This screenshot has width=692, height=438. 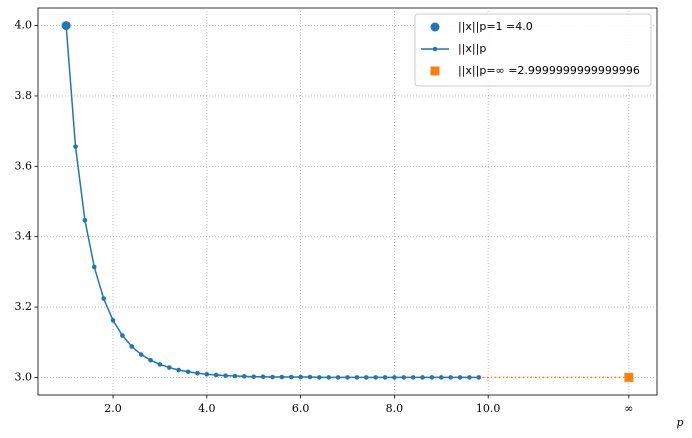 I want to click on legend-box, so click(x=533, y=50).